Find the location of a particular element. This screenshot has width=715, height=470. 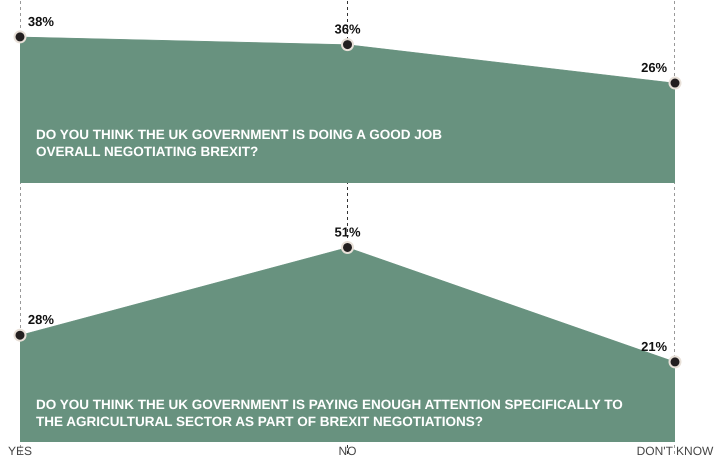

x-tick-label: YES is located at coordinates (20, 451).